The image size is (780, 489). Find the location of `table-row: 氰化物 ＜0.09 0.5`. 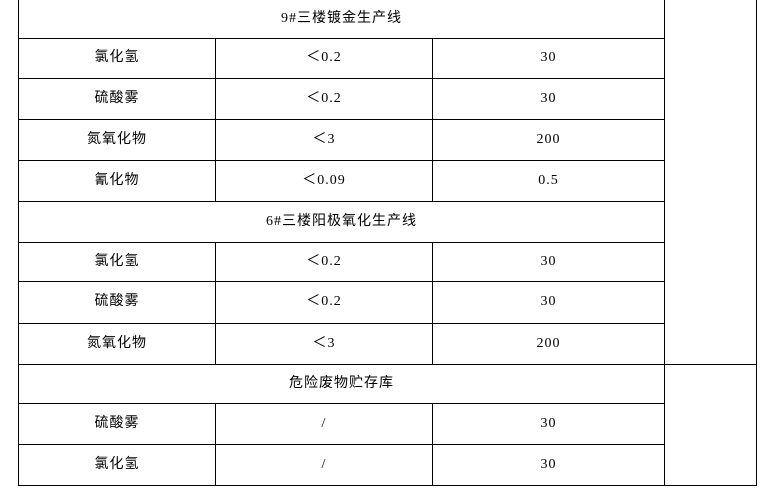

table-row: 氰化物 ＜0.09 0.5 is located at coordinates (387, 180).